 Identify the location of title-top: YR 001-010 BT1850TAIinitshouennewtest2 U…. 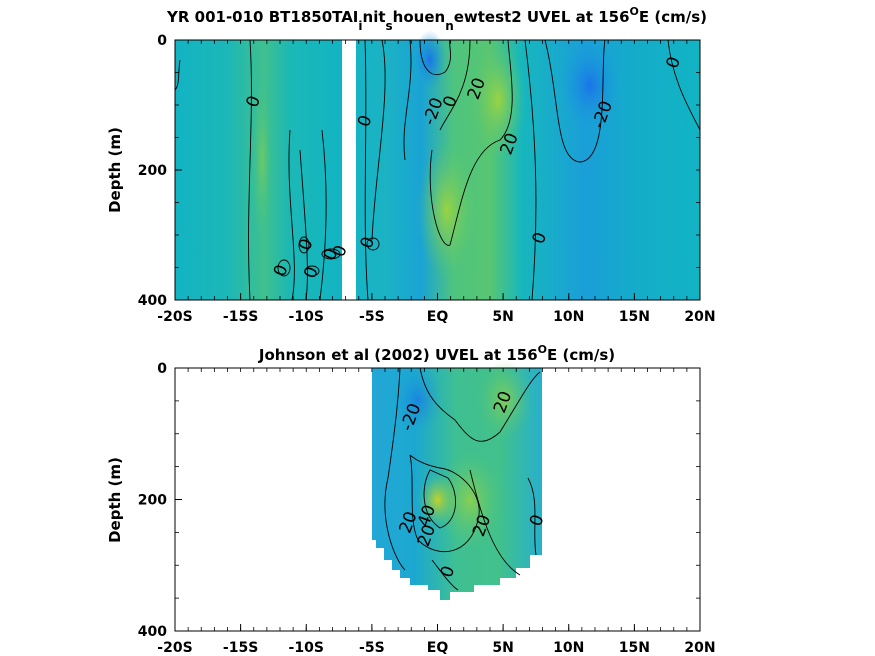
(436, 19).